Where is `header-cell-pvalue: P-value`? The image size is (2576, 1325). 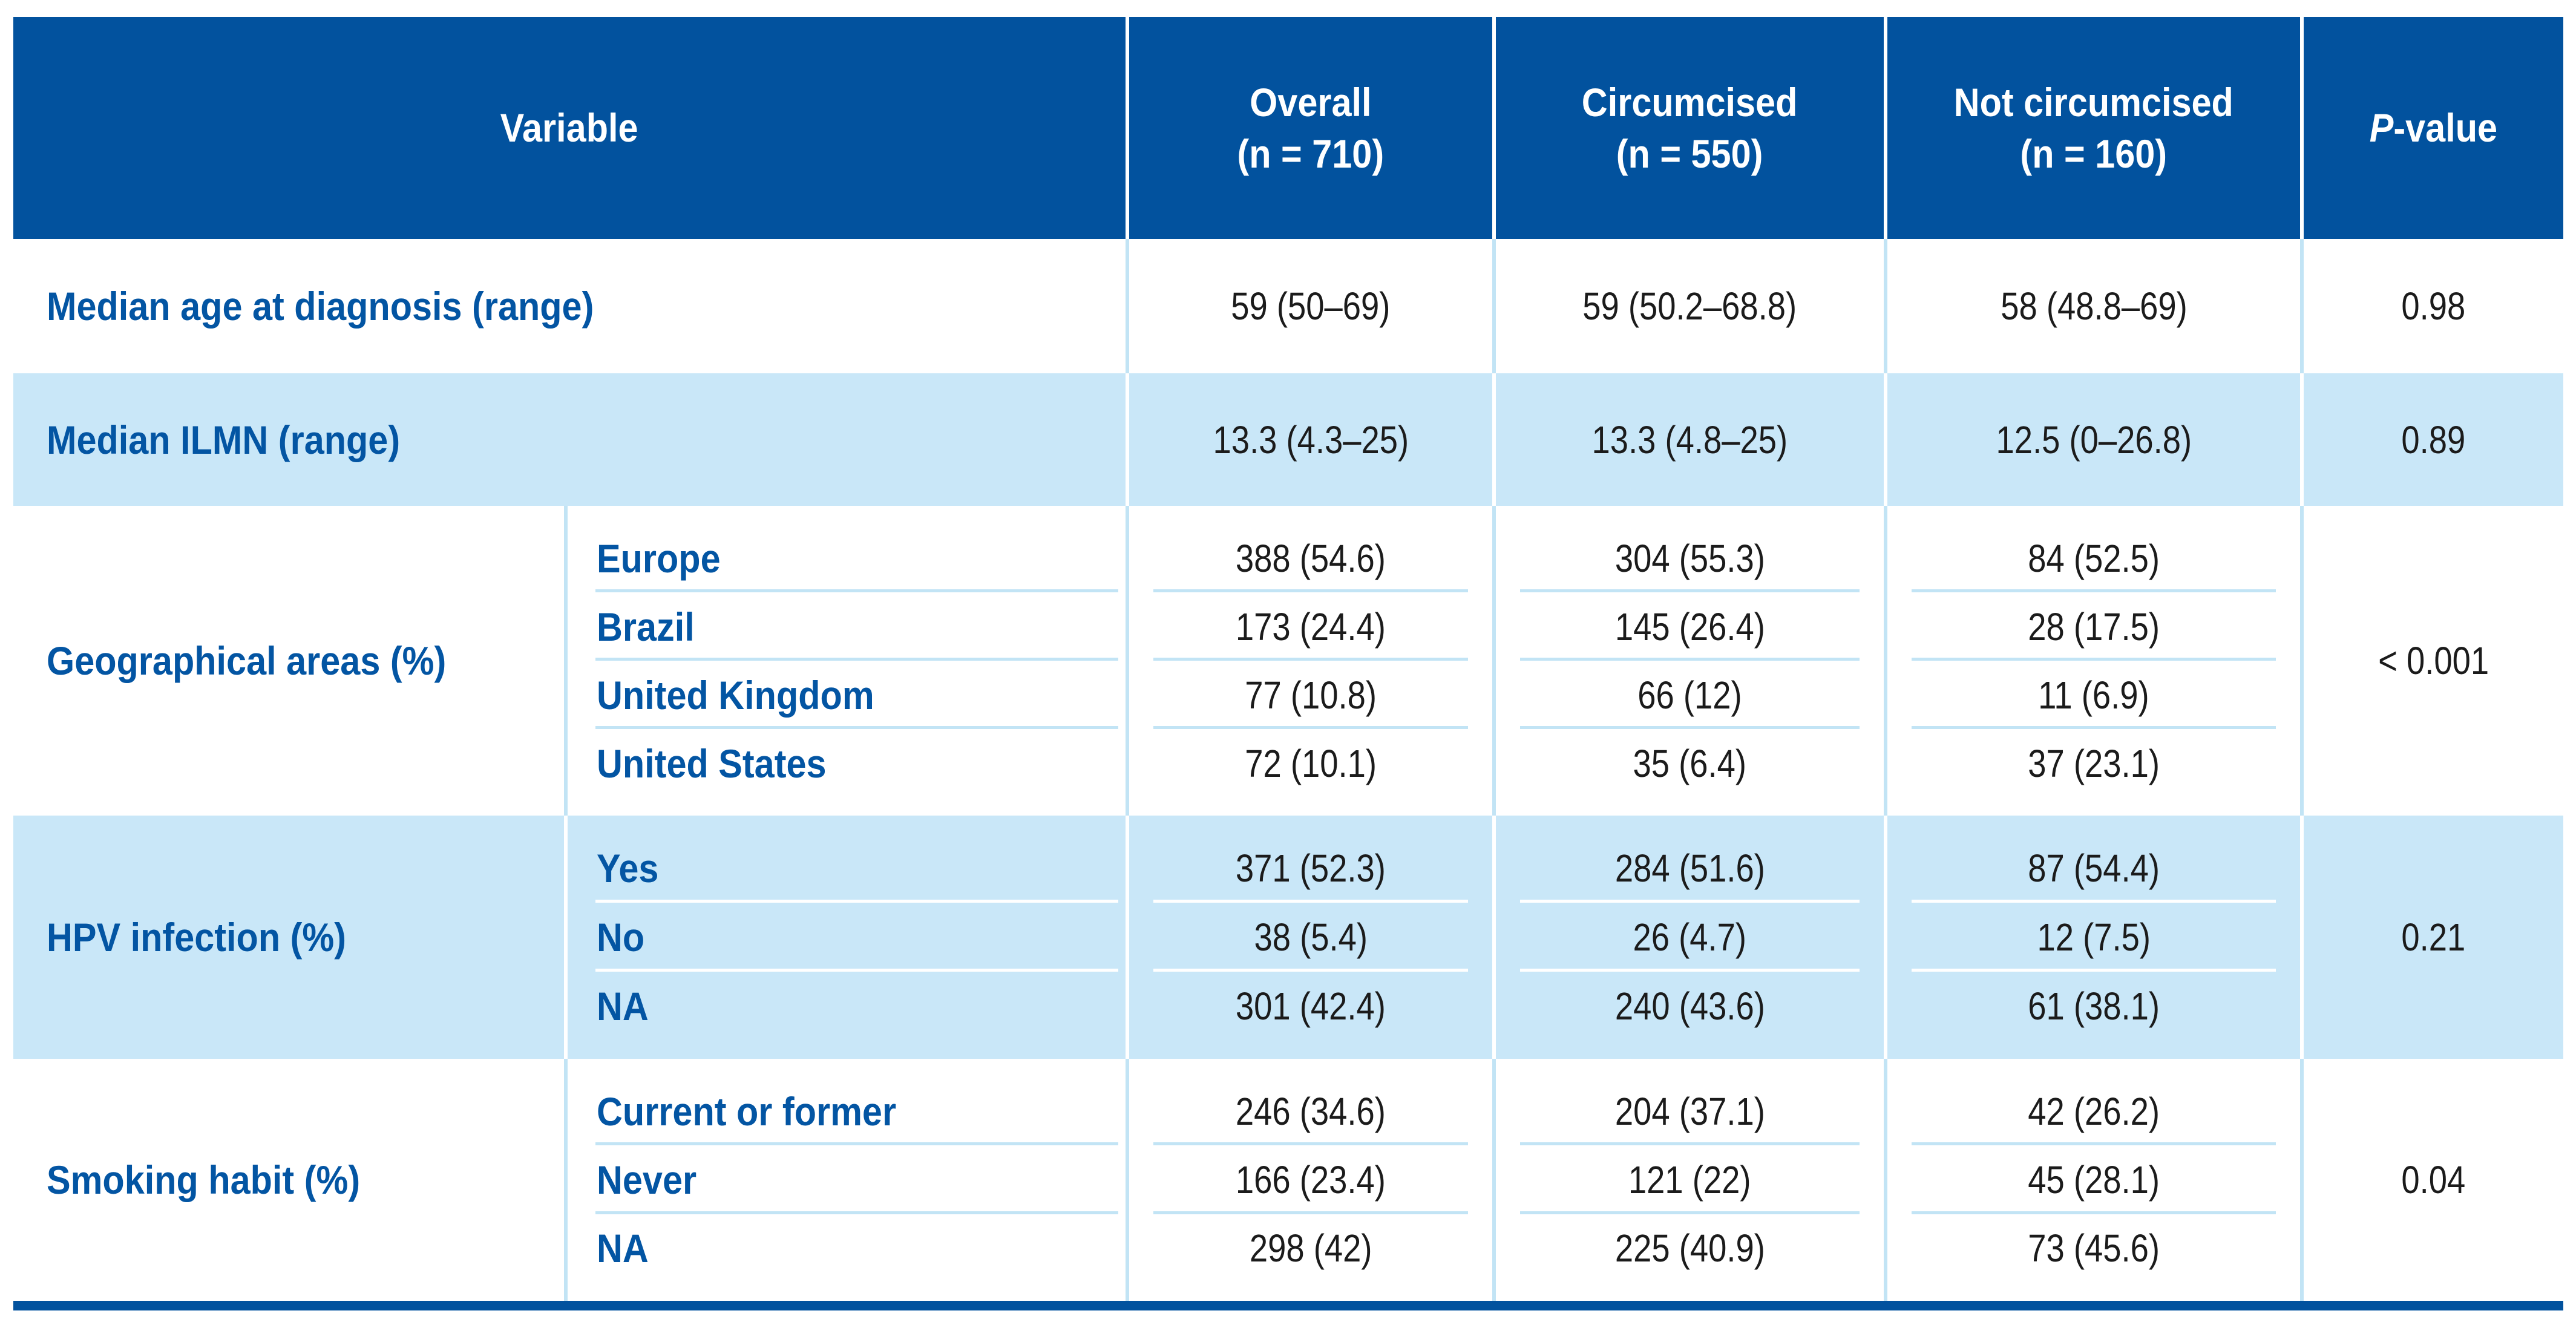
header-cell-pvalue: P-value is located at coordinates (2433, 128).